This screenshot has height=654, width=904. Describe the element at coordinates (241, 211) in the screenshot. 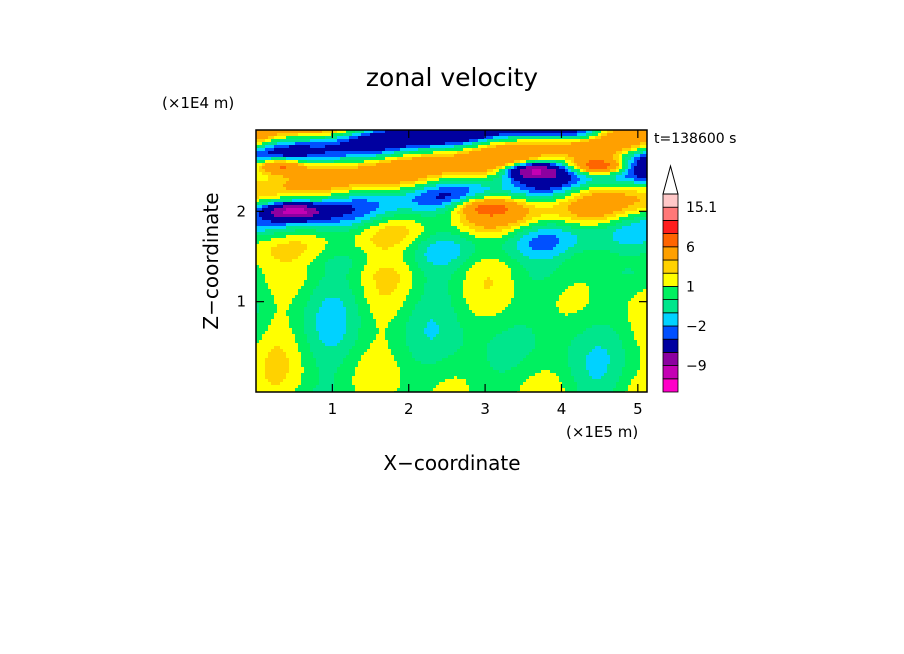

I see `y-tick-label: 2` at that location.